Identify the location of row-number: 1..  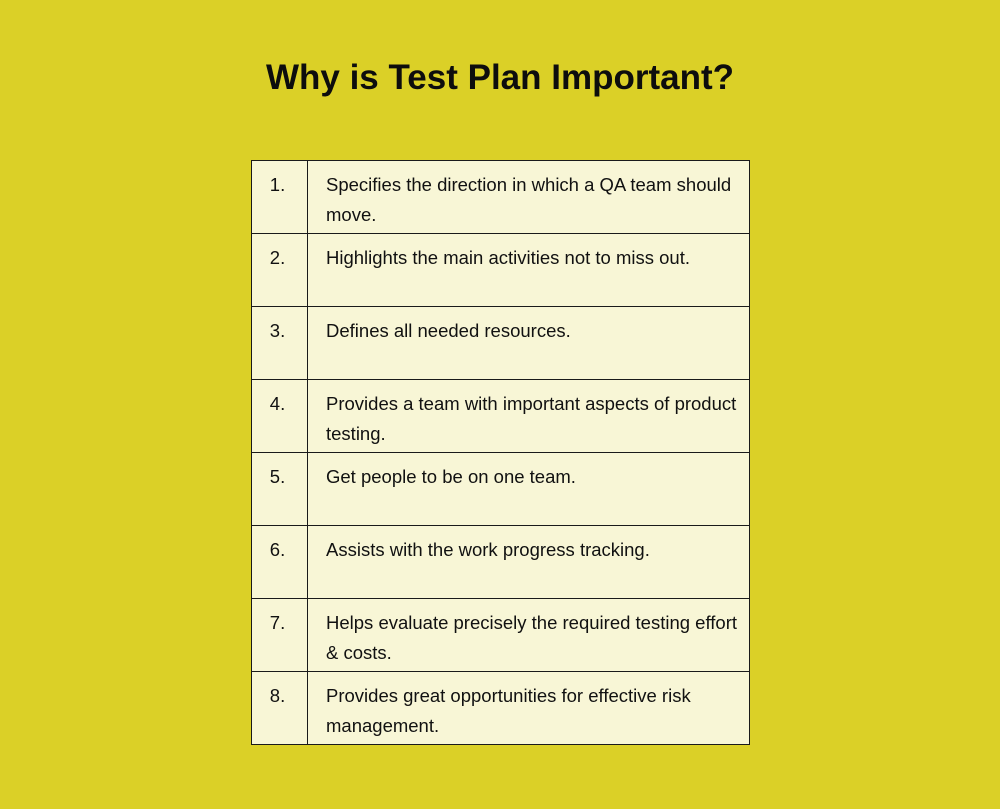
(279, 197).